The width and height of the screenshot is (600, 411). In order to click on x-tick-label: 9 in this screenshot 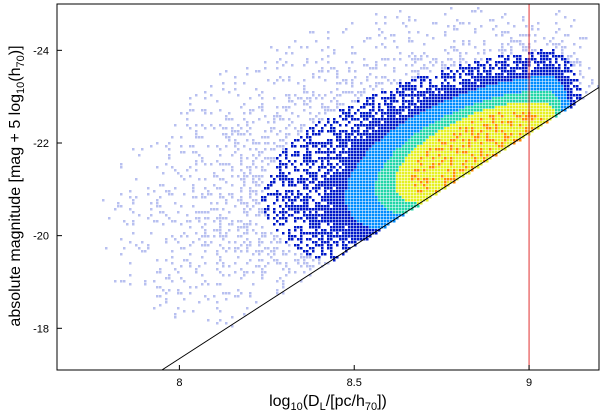, I will do `click(529, 383)`.